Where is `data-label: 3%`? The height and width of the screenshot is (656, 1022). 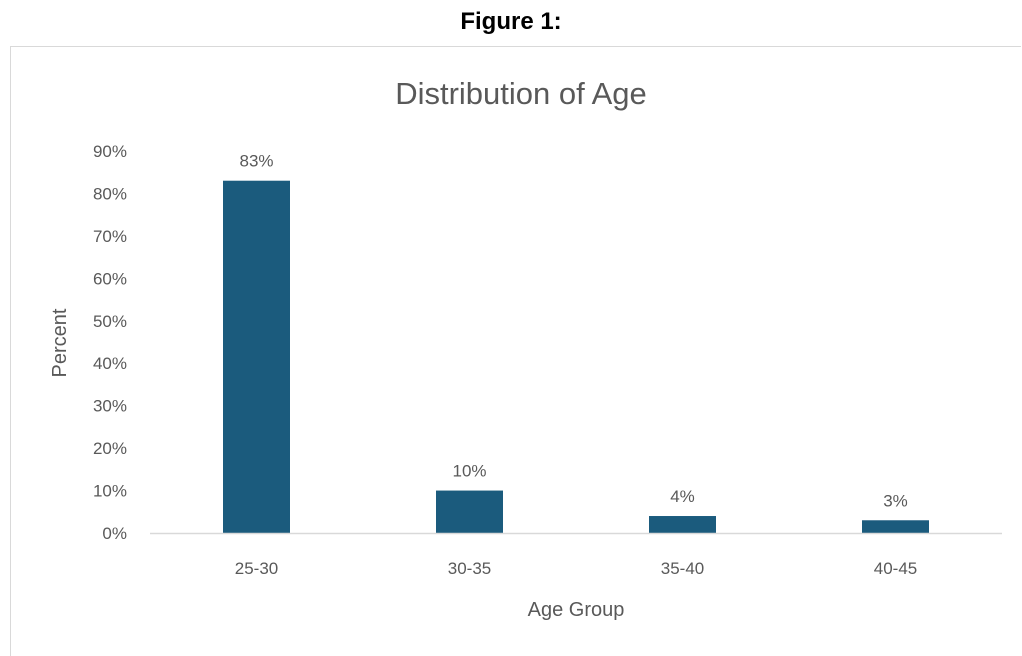
data-label: 3% is located at coordinates (895, 500).